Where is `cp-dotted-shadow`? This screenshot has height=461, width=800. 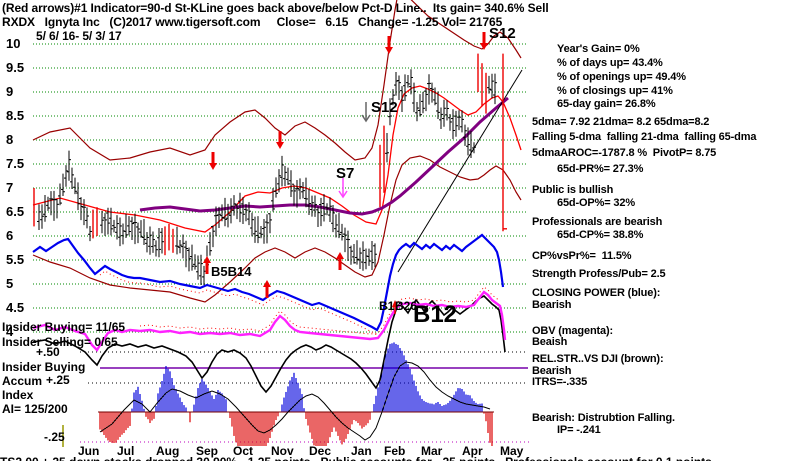
cp-dotted-shadow is located at coordinates (238, 303).